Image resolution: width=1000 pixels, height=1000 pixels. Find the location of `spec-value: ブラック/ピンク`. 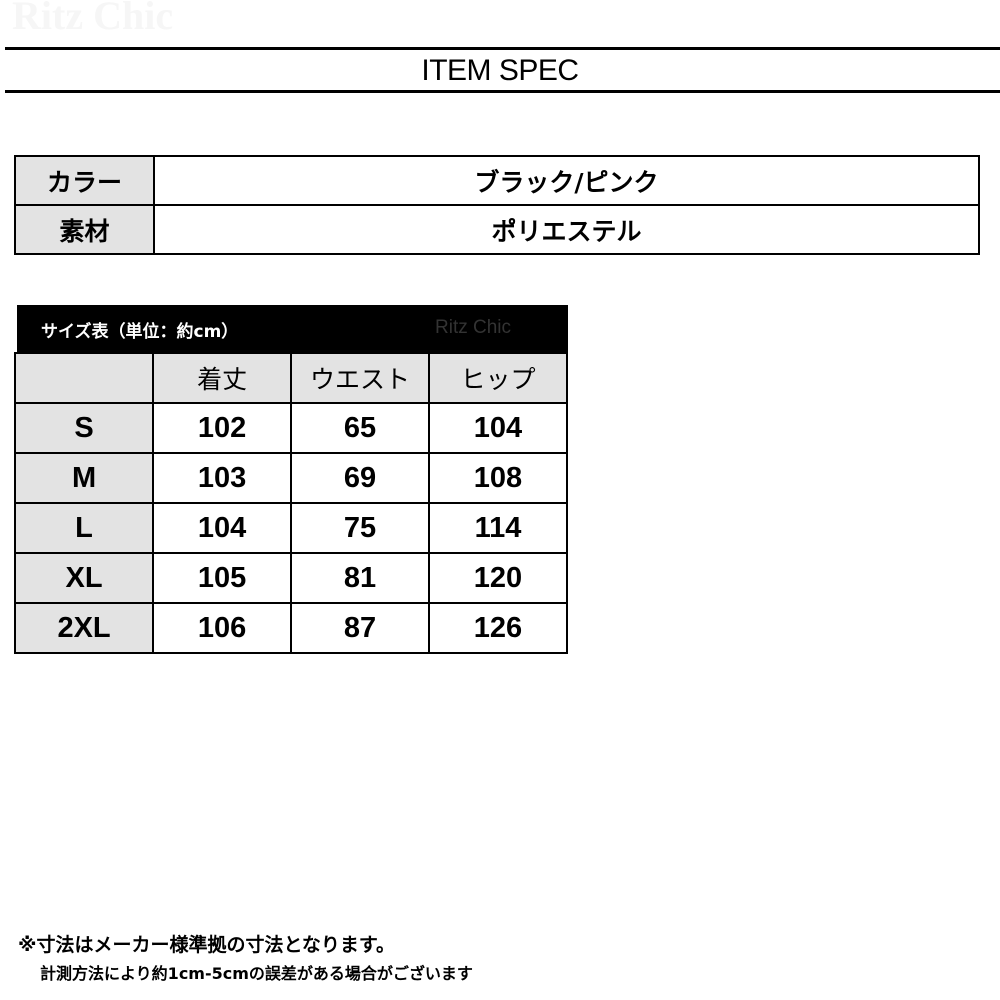

spec-value: ブラック/ピンク is located at coordinates (566, 180).